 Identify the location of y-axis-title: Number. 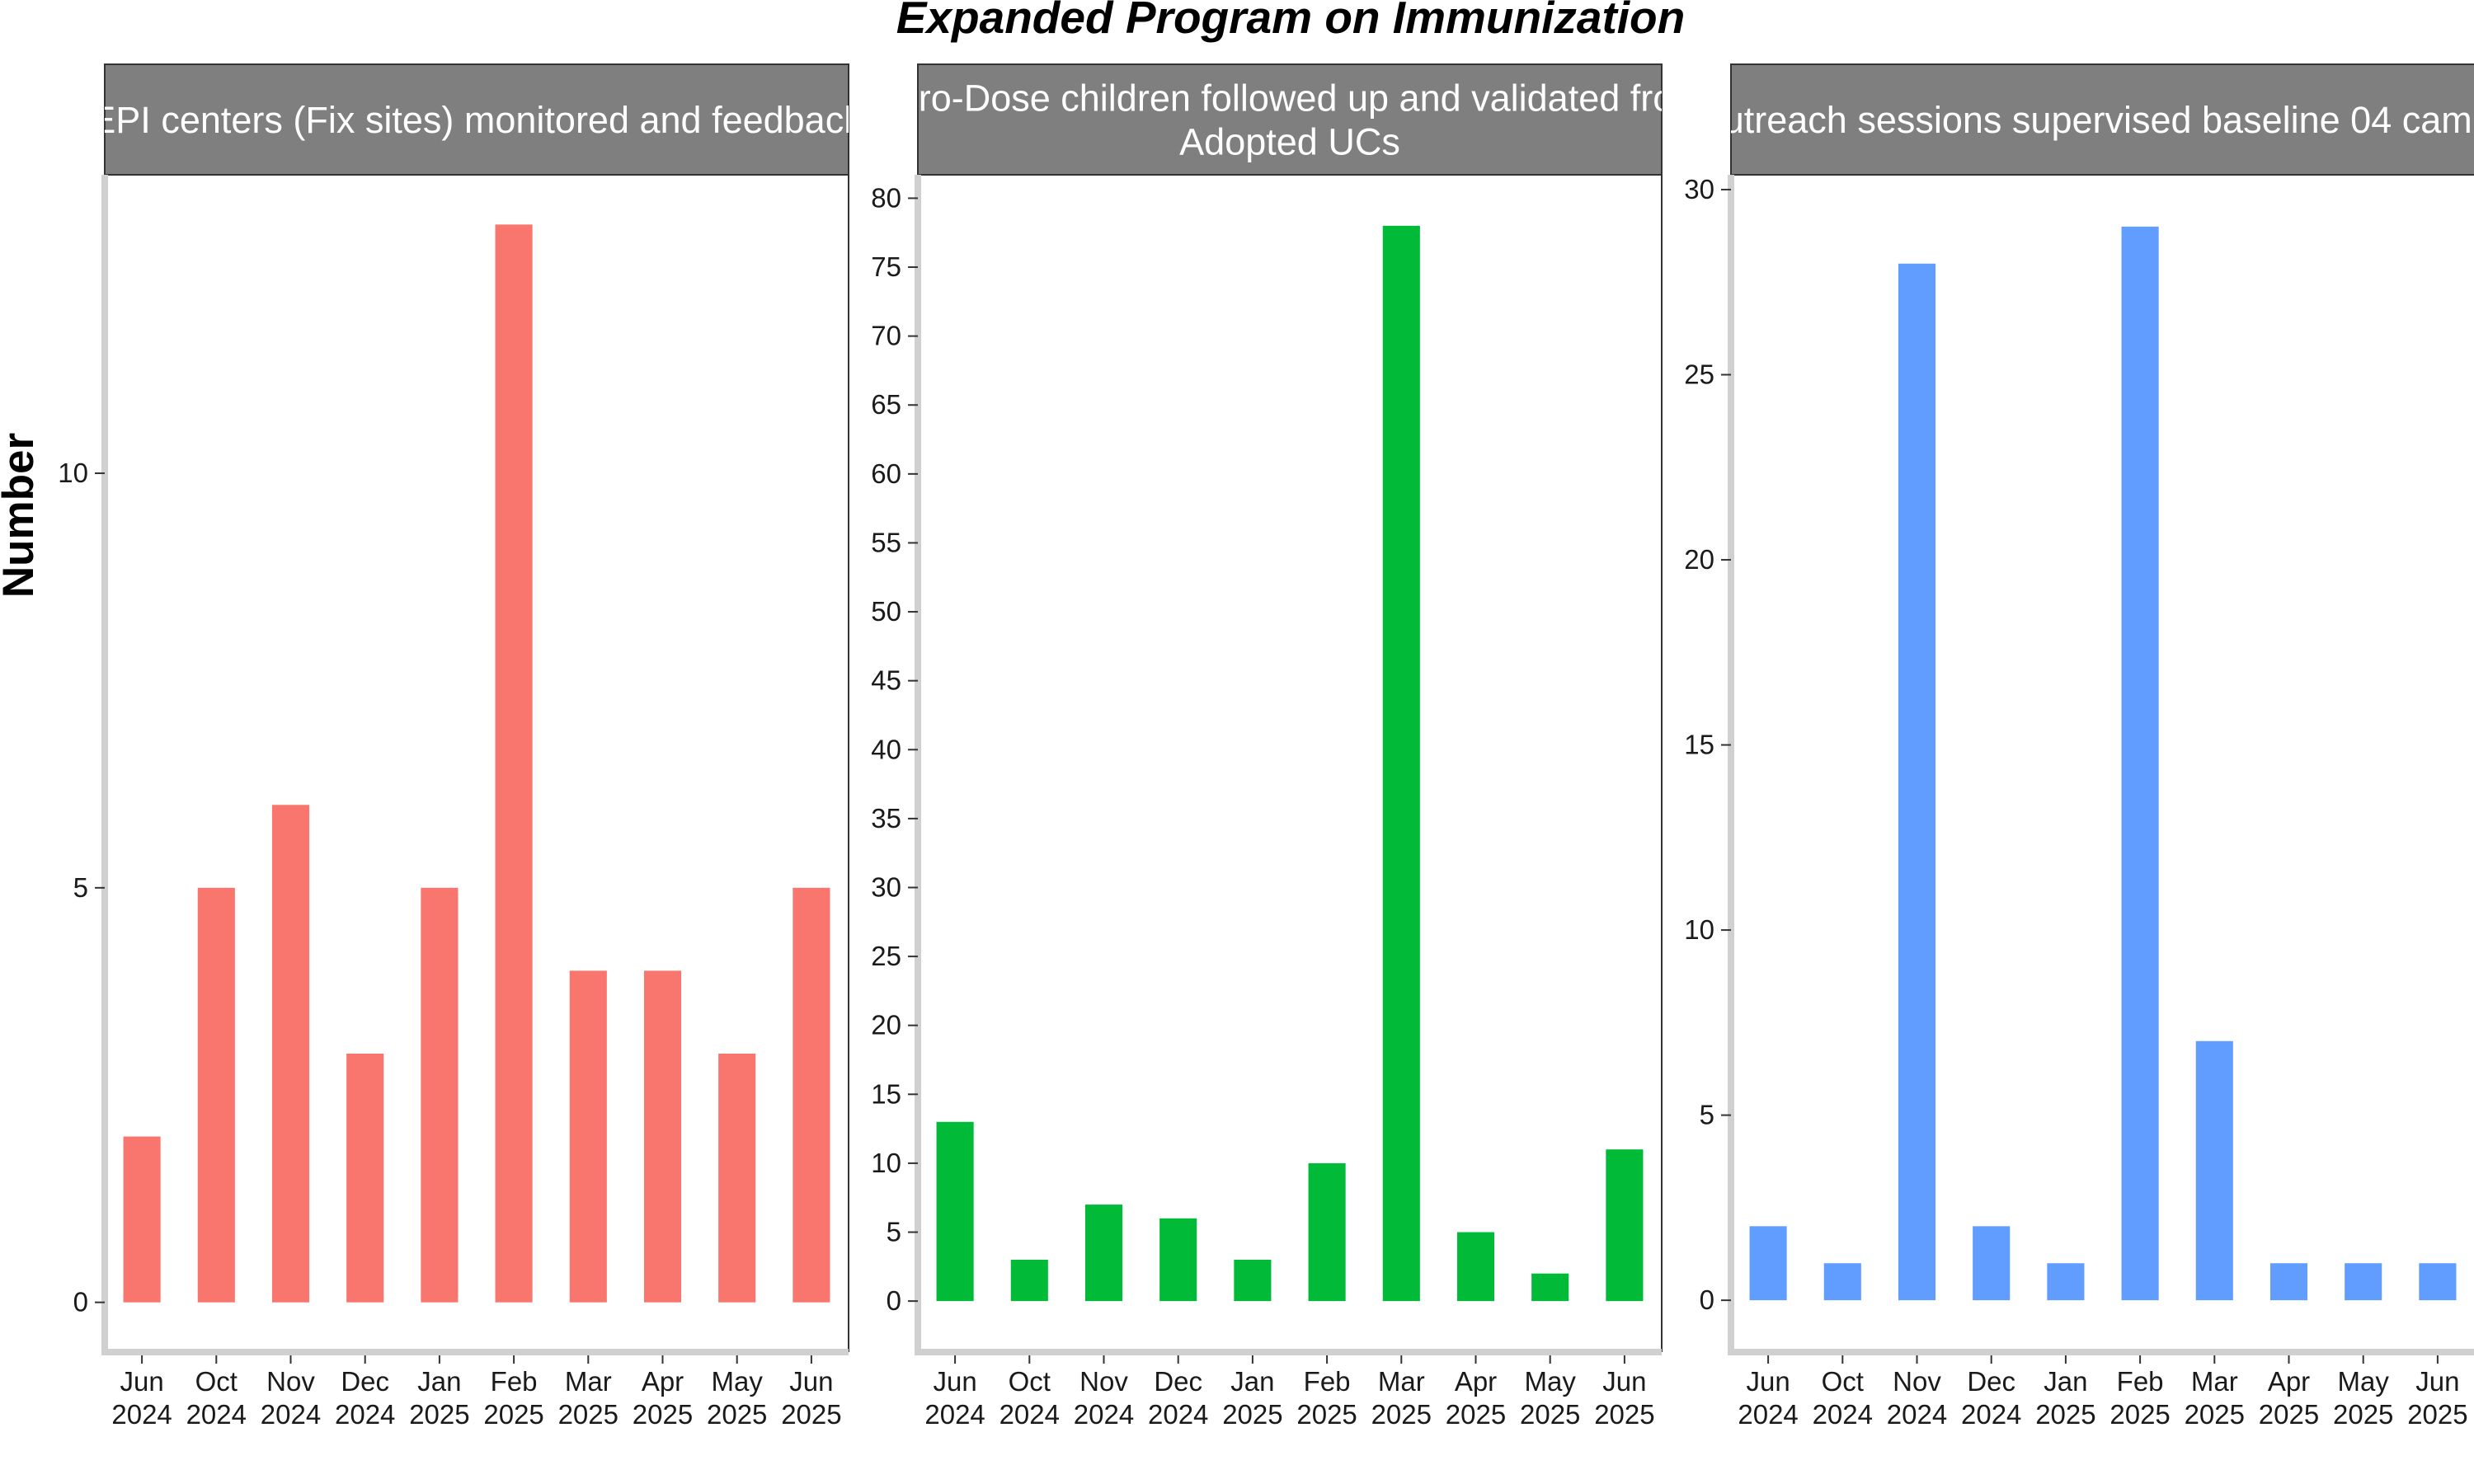
(21, 515).